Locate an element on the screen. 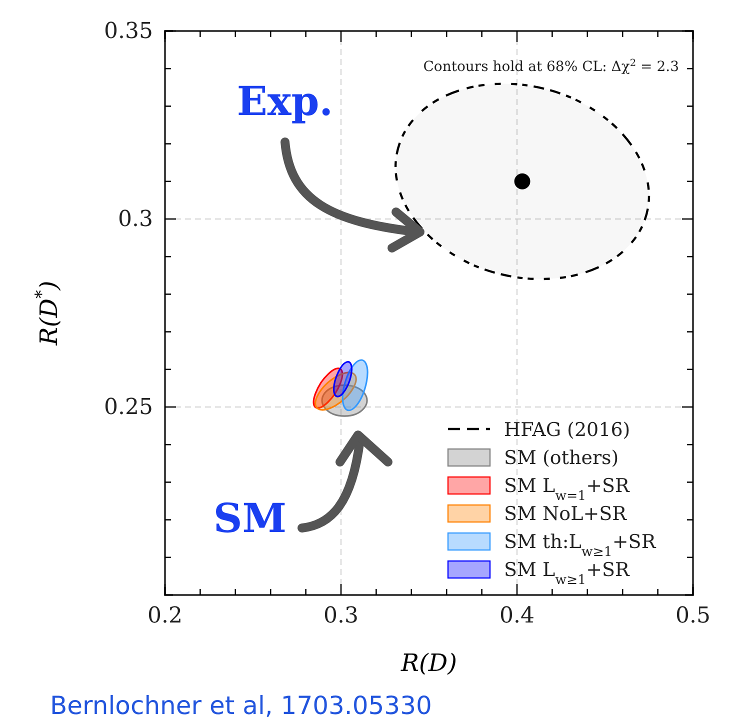 The width and height of the screenshot is (755, 722). x-tick-label: 0.4 is located at coordinates (517, 616).